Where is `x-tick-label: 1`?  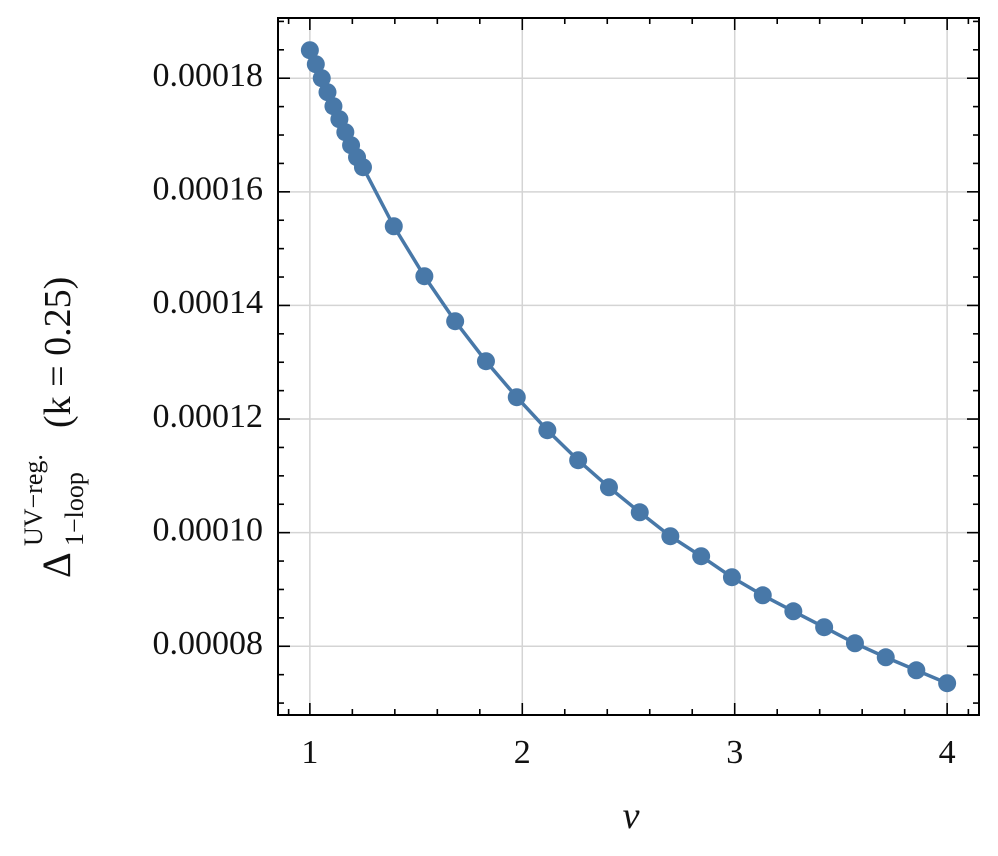
x-tick-label: 1 is located at coordinates (309, 752).